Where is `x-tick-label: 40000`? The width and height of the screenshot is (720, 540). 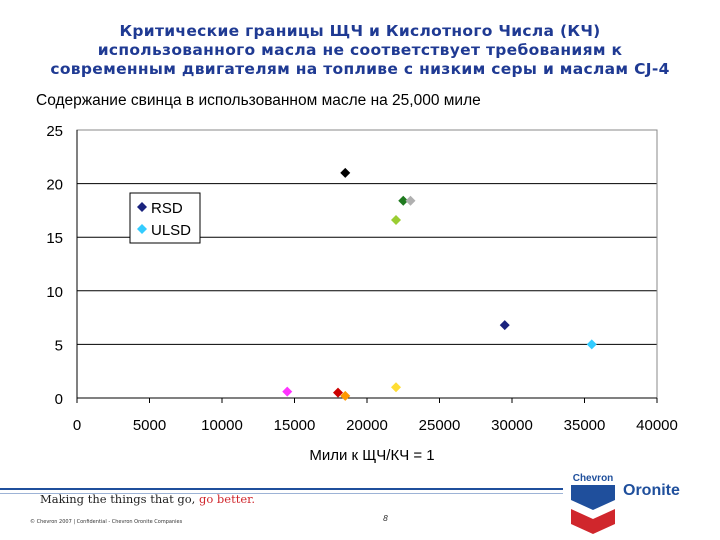 x-tick-label: 40000 is located at coordinates (657, 425).